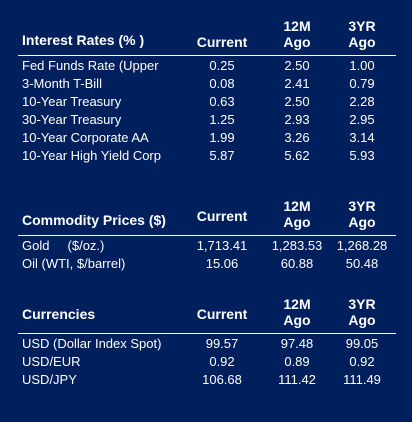  Describe the element at coordinates (74, 263) in the screenshot. I see `row-label: Oil (WTI, $/barrel)` at that location.